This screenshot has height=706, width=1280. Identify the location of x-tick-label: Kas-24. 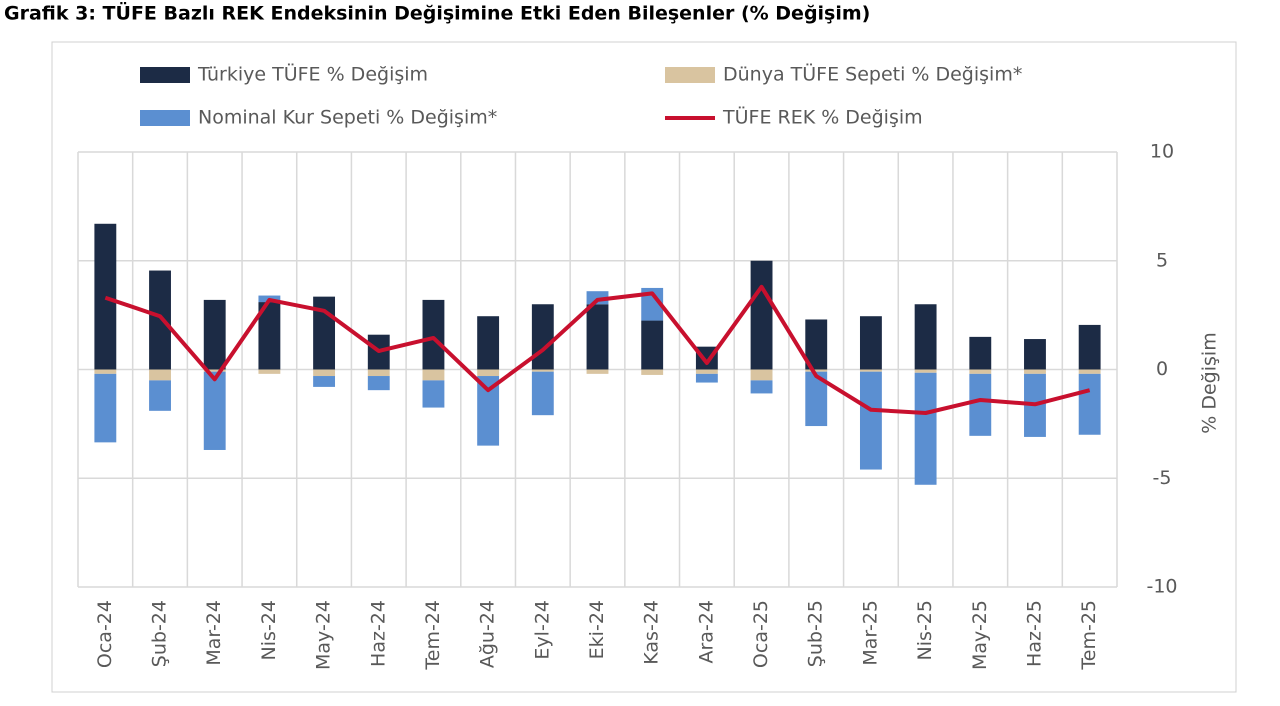
(652, 632).